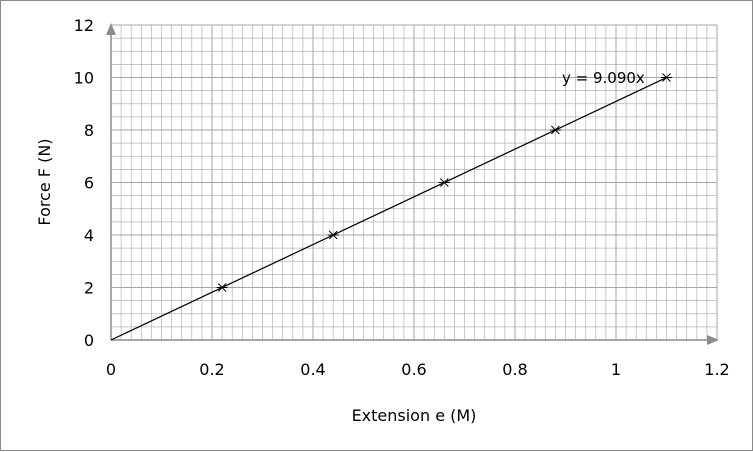 The image size is (753, 452). What do you see at coordinates (713, 340) in the screenshot?
I see `x-axis-arrow-icon` at bounding box center [713, 340].